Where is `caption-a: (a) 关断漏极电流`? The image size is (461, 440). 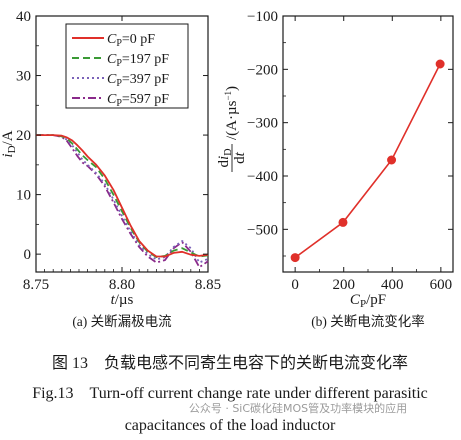
caption-a: (a) 关断漏极电流 is located at coordinates (122, 321).